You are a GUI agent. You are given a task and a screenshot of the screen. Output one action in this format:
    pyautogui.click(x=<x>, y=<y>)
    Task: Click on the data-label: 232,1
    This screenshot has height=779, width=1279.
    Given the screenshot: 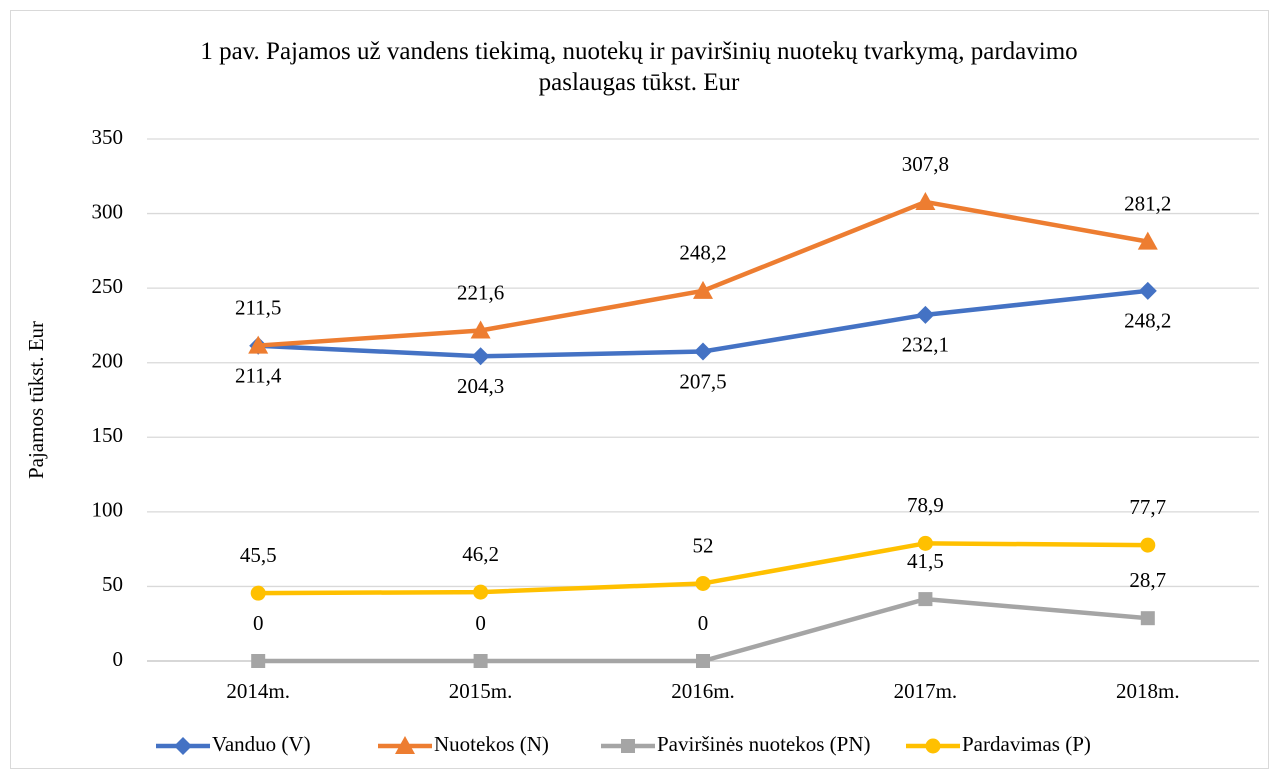 What is the action you would take?
    pyautogui.click(x=925, y=345)
    